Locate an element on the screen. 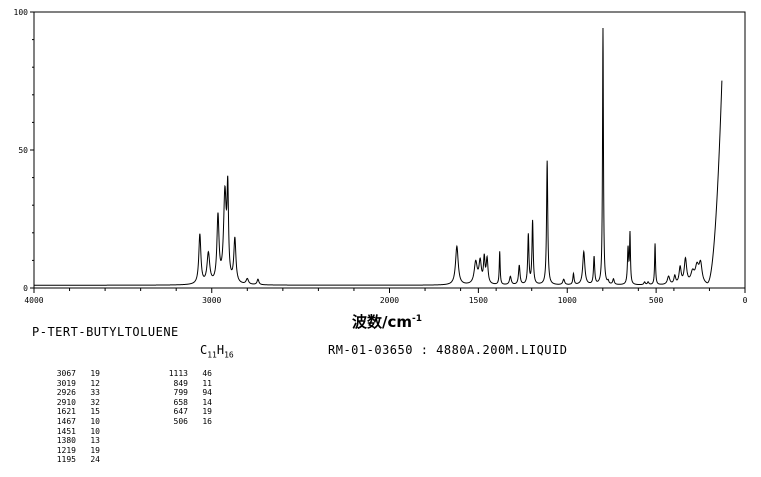  peak-row: 1621 15 is located at coordinates (65, 412).